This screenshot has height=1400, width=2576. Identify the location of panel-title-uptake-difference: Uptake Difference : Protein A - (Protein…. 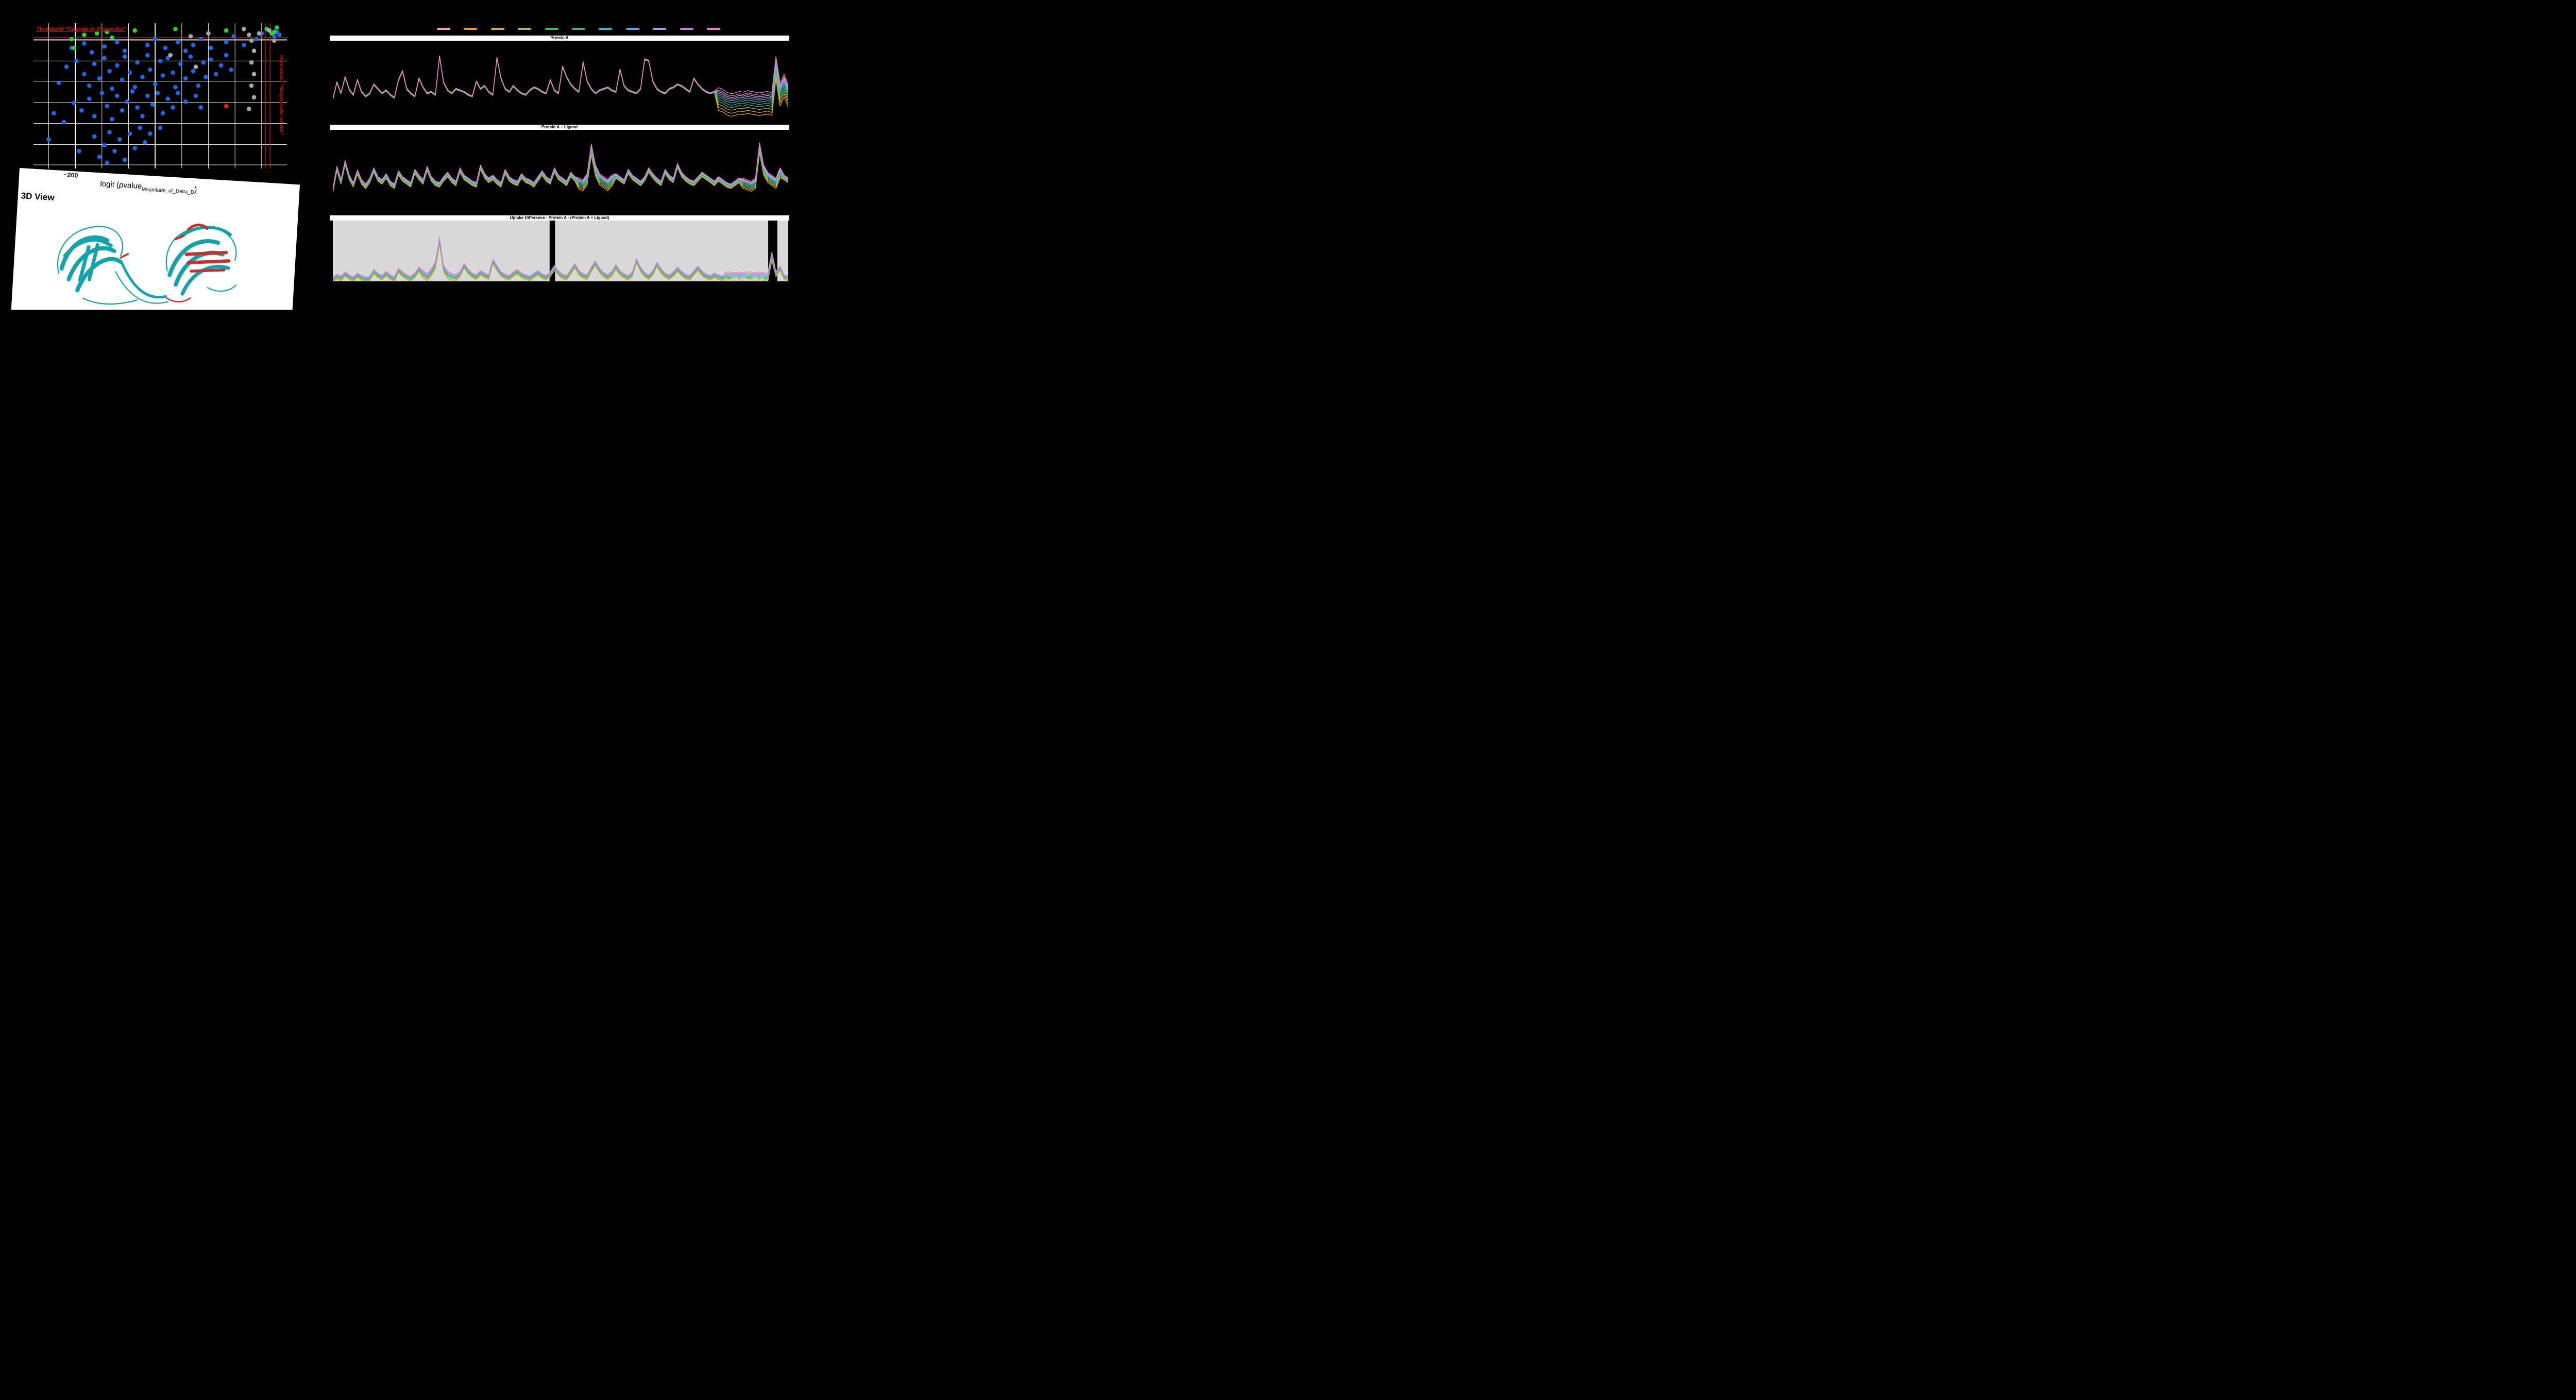
(559, 218).